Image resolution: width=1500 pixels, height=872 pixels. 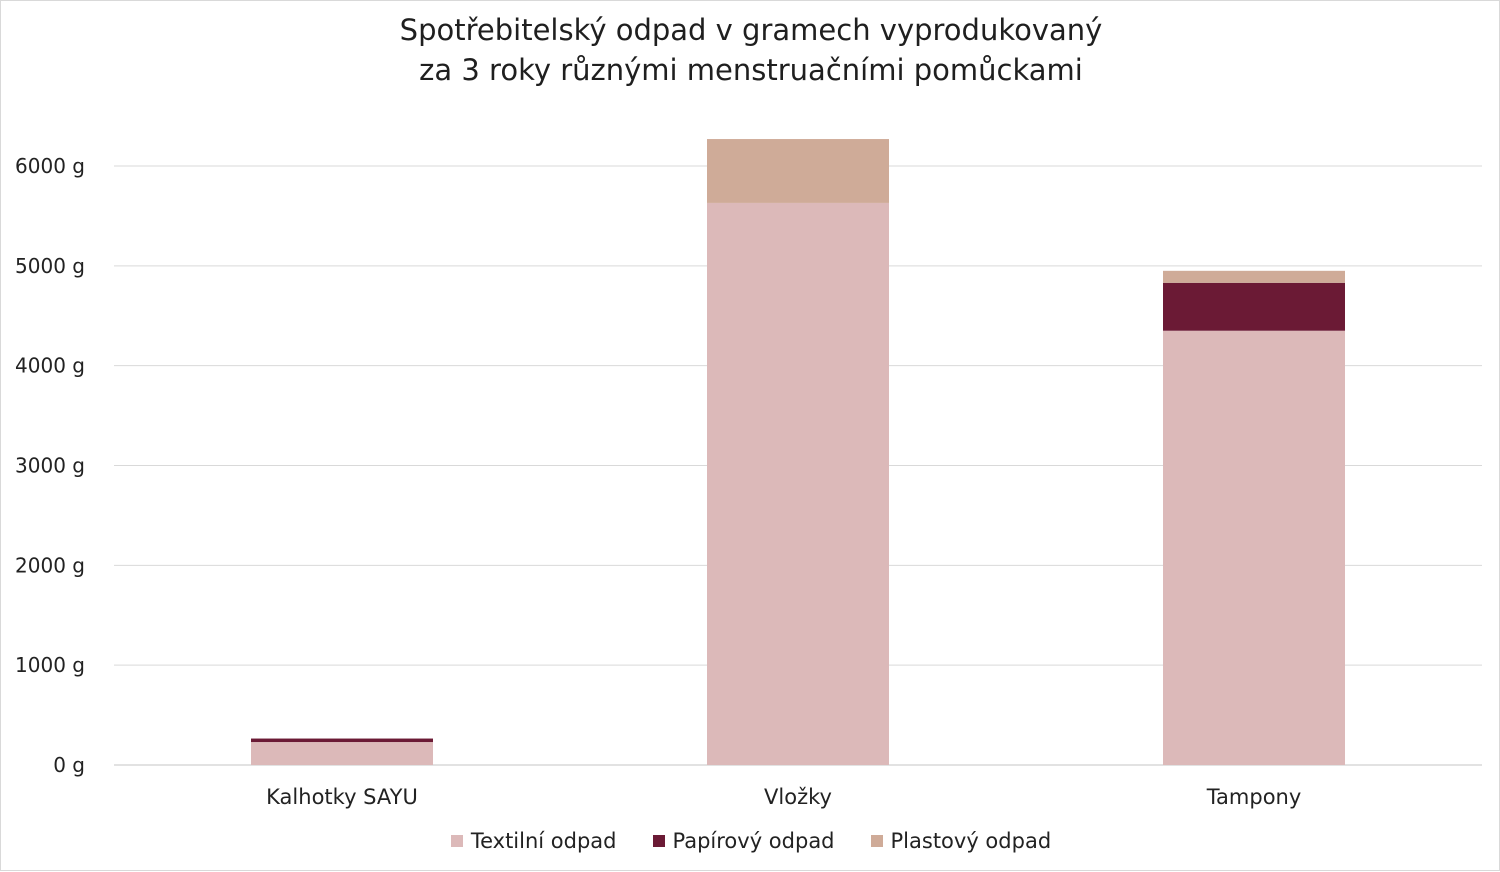 I want to click on legend-item-textile: Textilní odpad, so click(x=533, y=841).